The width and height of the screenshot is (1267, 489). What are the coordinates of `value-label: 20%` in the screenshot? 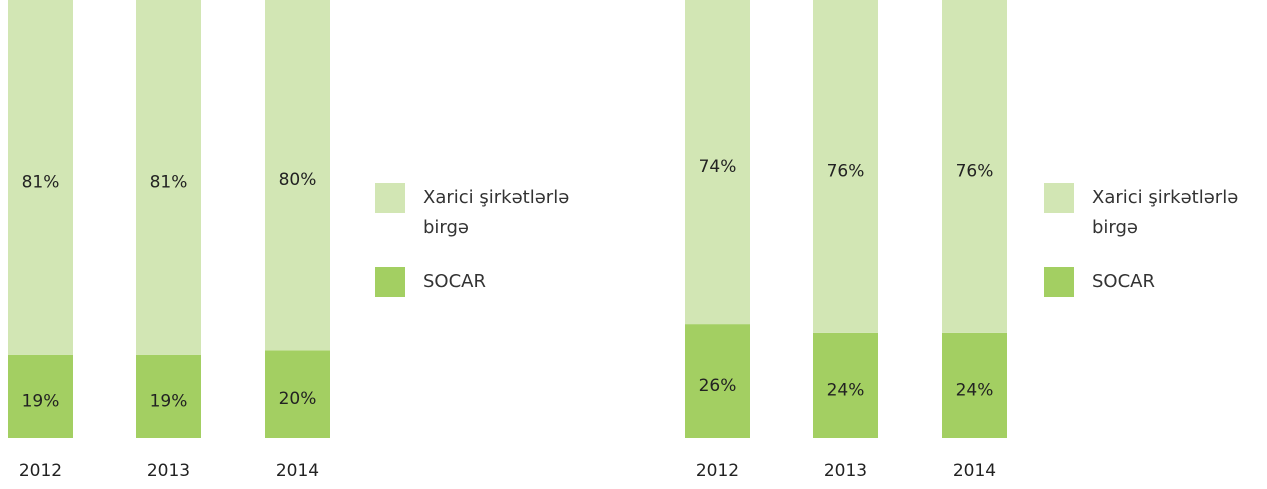 It's located at (298, 399).